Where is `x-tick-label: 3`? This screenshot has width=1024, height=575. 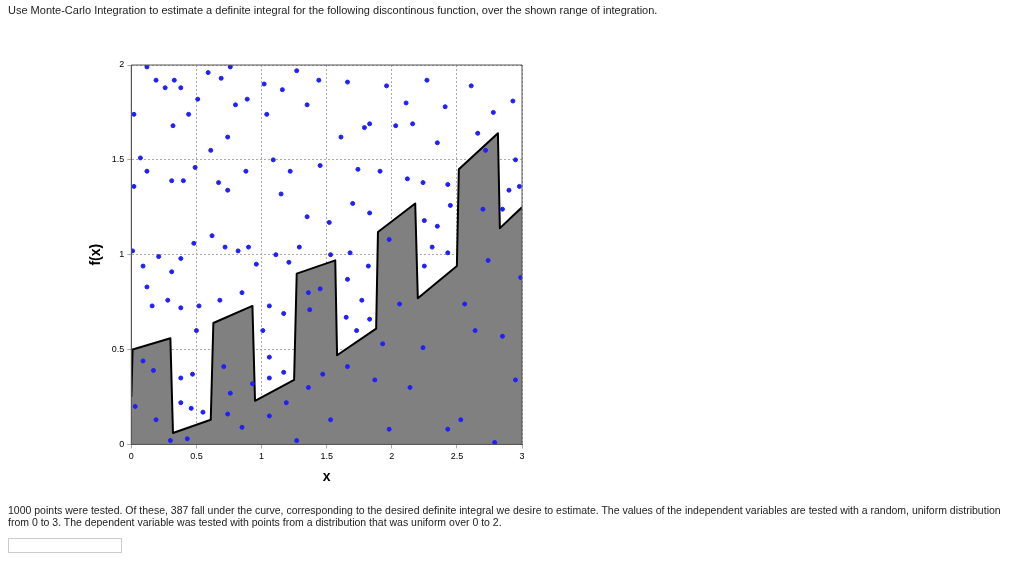 x-tick-label: 3 is located at coordinates (522, 456).